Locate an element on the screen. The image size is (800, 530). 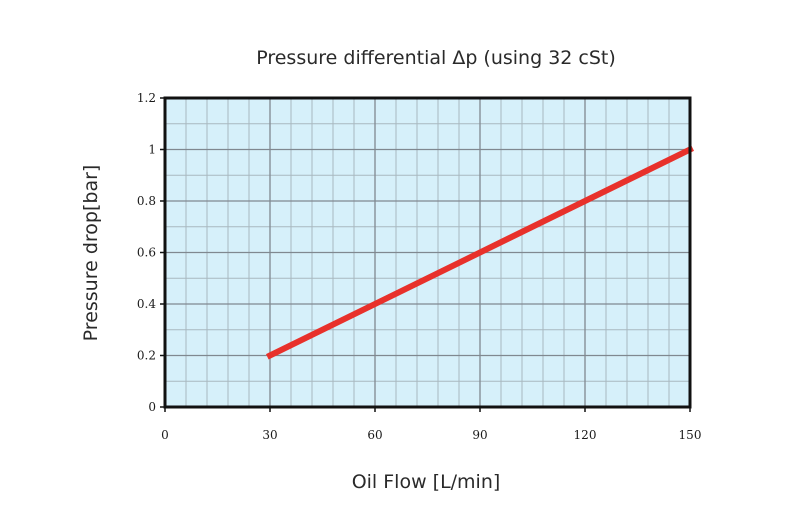
x-axis-label: Oil Flow [L/min] is located at coordinates (426, 482).